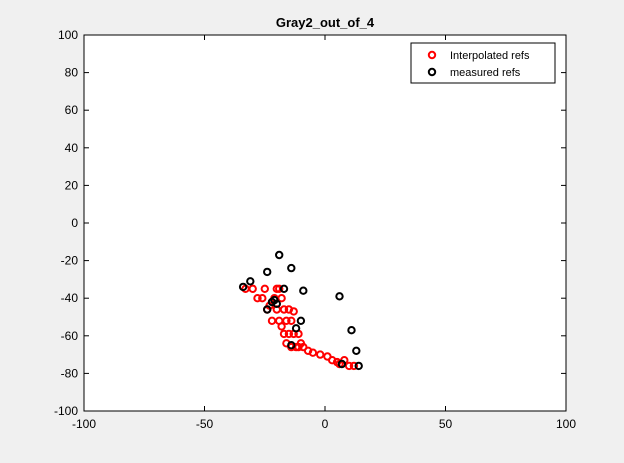 This screenshot has width=624, height=463. Describe the element at coordinates (446, 424) in the screenshot. I see `x-tick-label: 50` at that location.